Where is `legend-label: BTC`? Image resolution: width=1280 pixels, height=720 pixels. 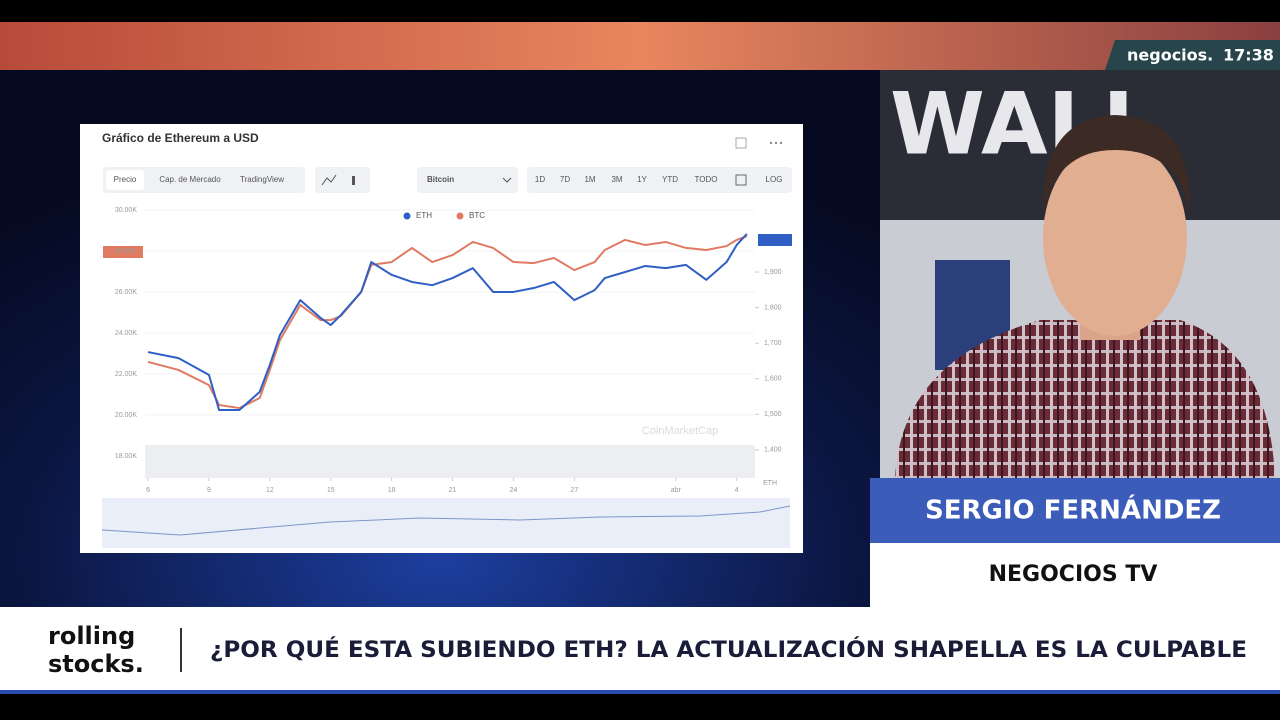
legend-label: BTC is located at coordinates (477, 215).